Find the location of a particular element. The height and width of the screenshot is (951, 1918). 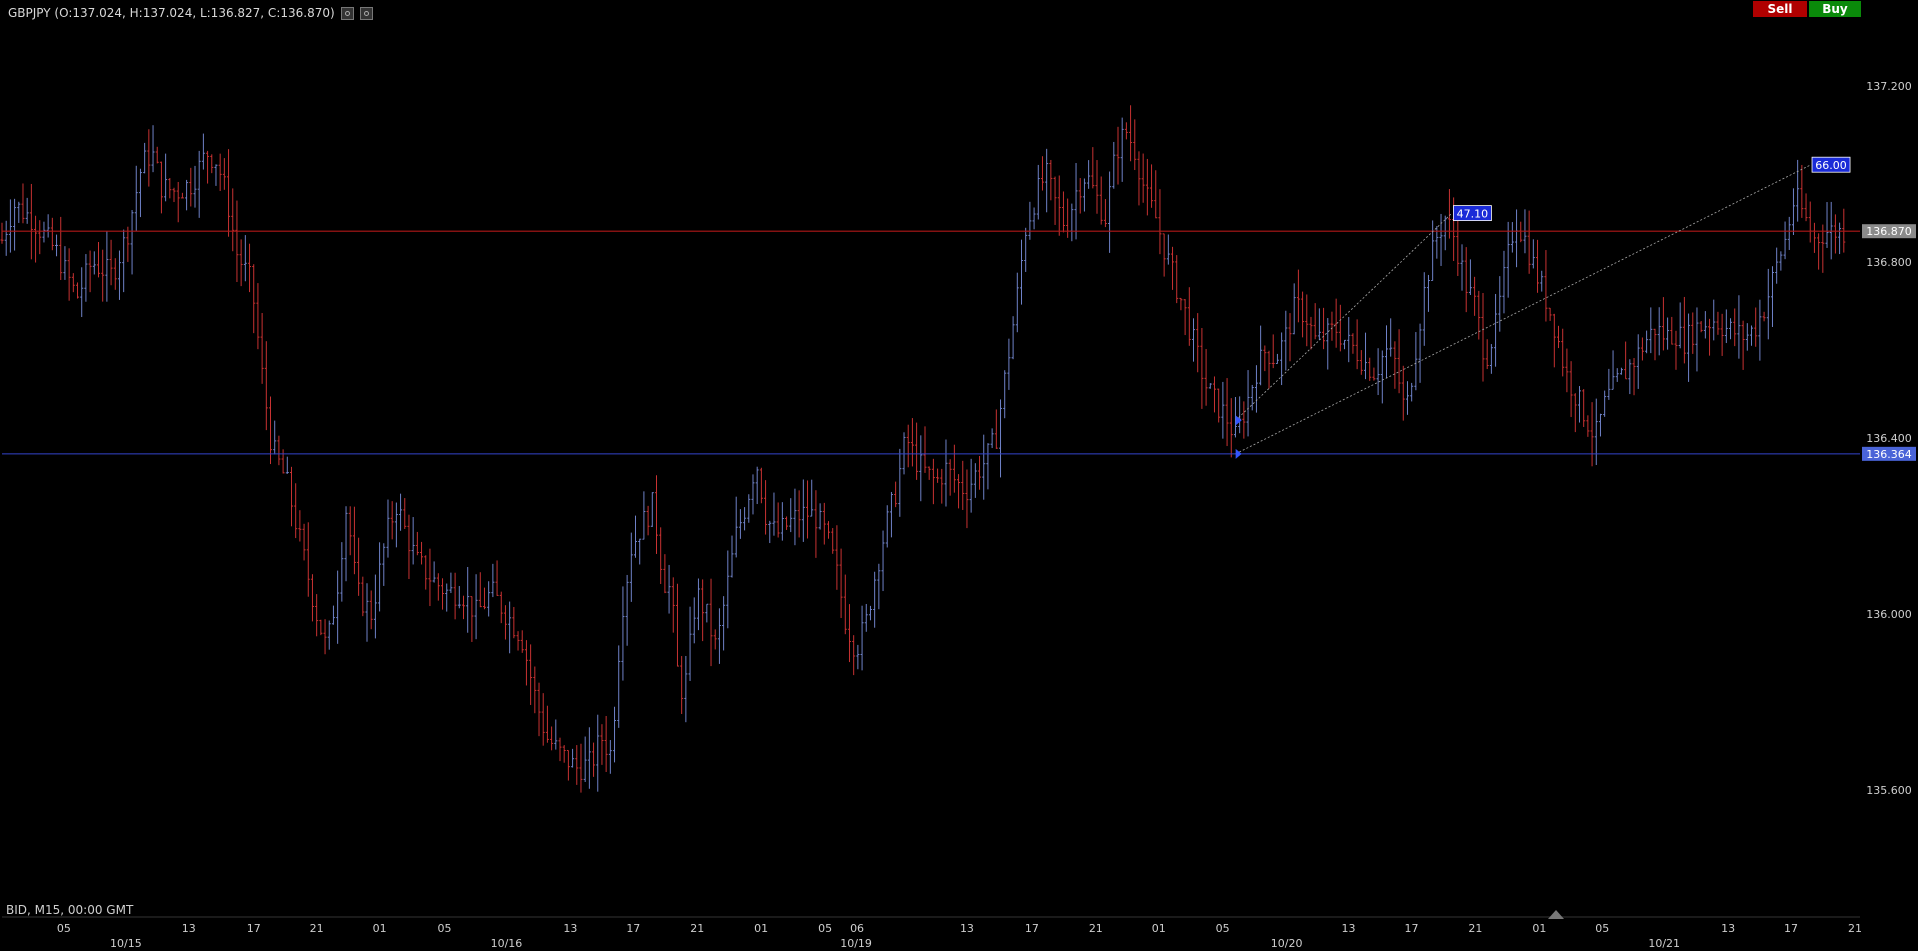

y-tick-label: 136.400 is located at coordinates (1889, 438).